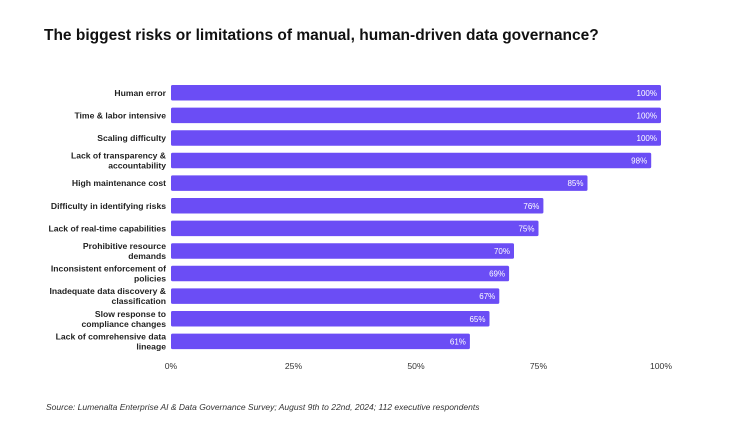  I want to click on x-axis-ticks: 0% 25% 50% 75% 100%, so click(419, 366).